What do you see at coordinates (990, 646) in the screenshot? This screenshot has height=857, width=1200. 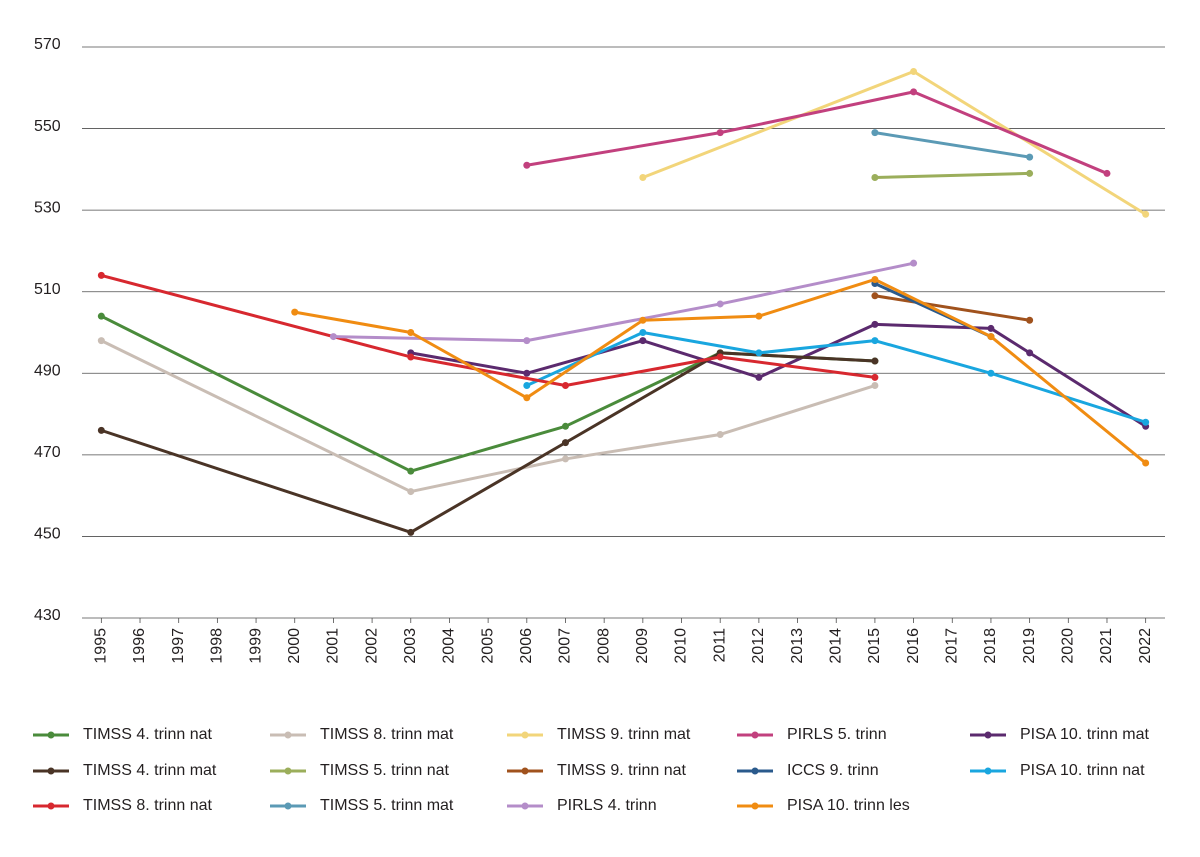 I see `x-tick-label: 2018` at bounding box center [990, 646].